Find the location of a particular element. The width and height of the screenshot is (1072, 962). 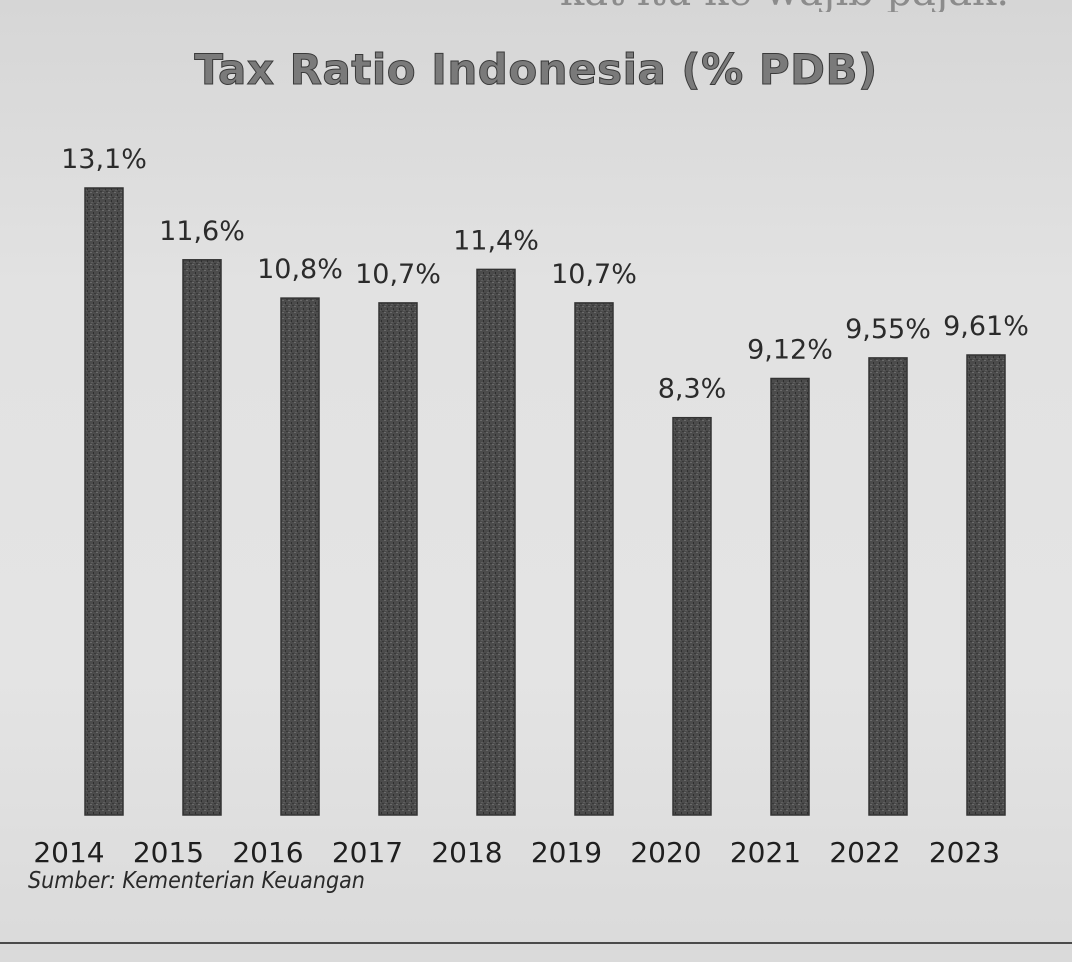

bar-2014 is located at coordinates (104, 501).